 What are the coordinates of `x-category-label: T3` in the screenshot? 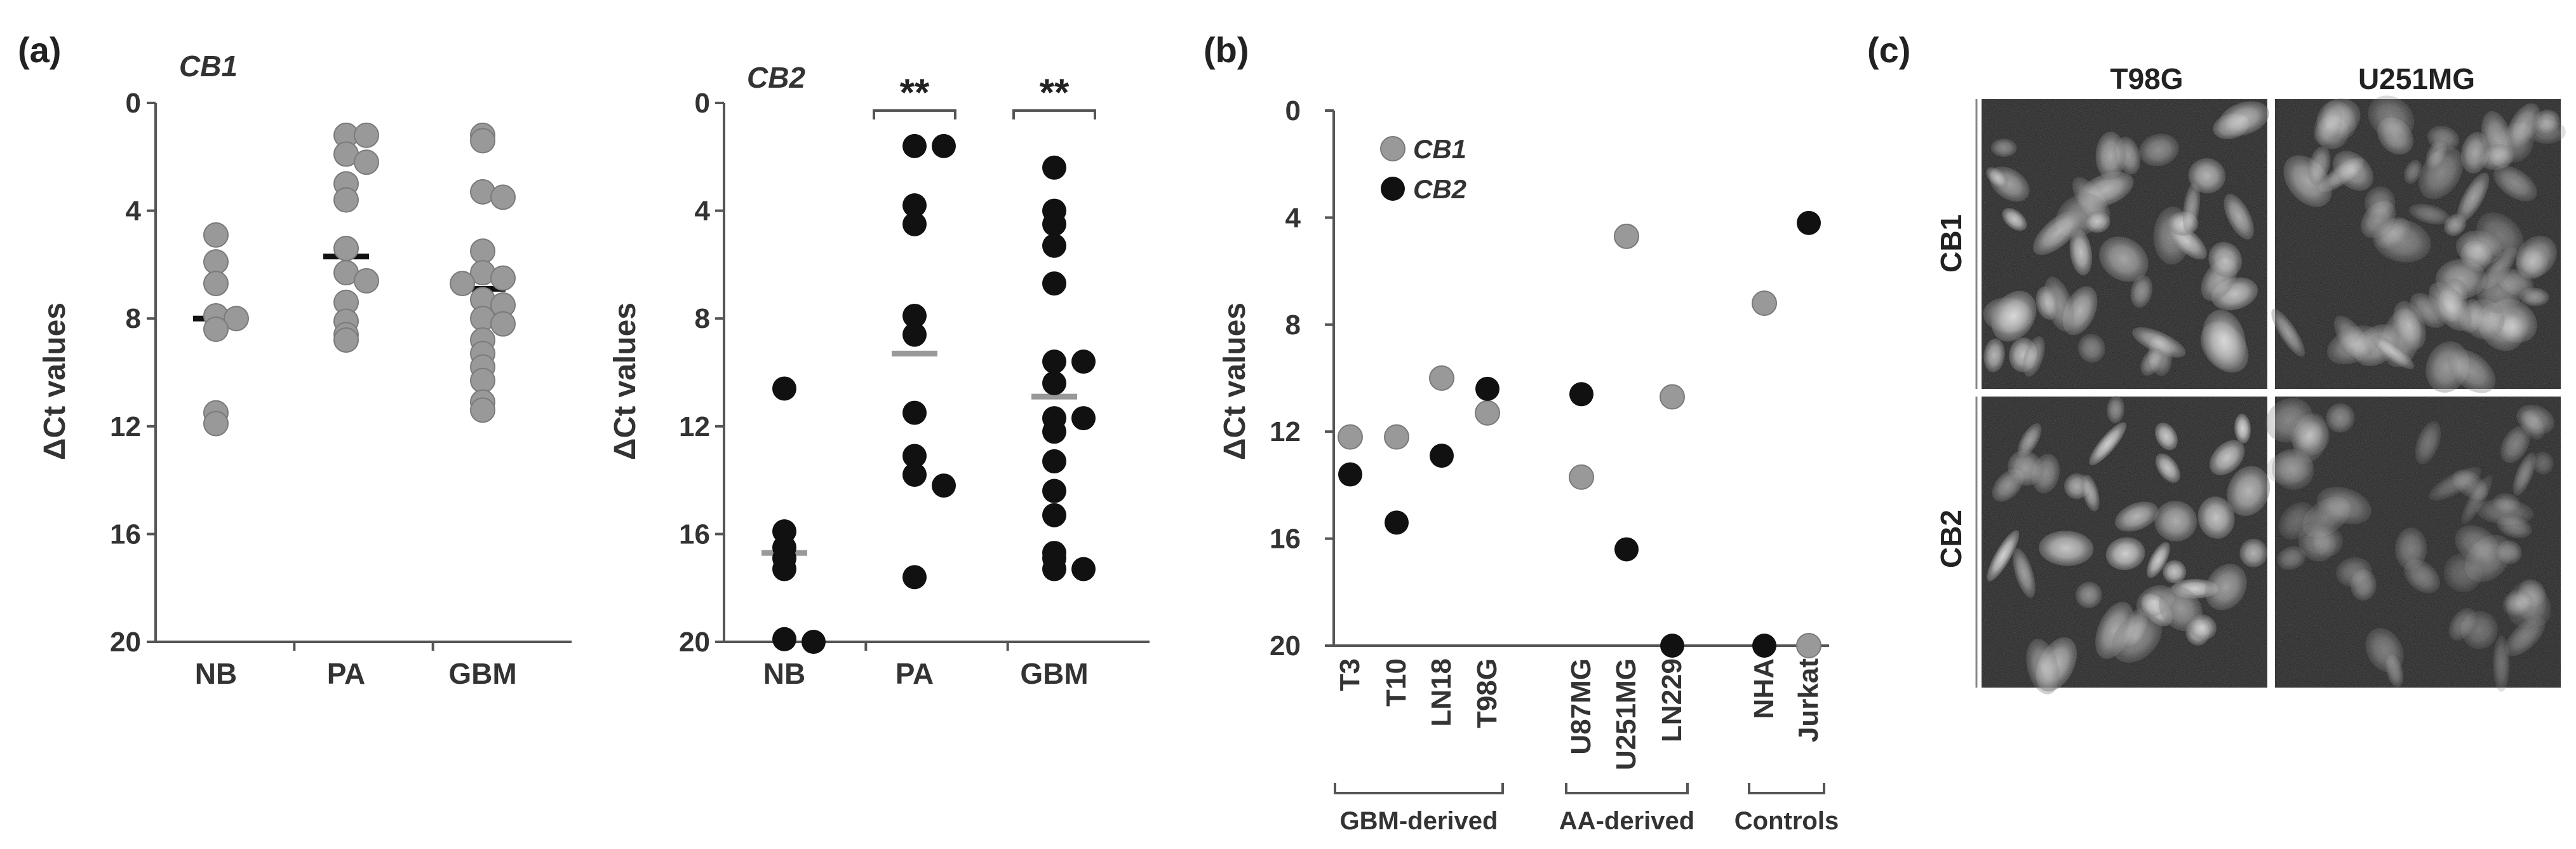 It's located at (1349, 674).